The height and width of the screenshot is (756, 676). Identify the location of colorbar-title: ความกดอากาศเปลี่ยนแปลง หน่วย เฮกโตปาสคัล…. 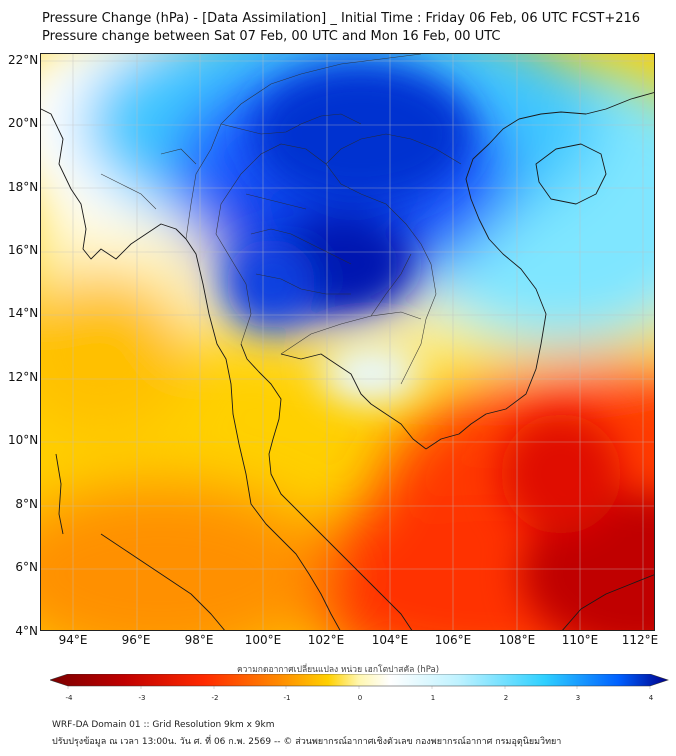
(338, 670).